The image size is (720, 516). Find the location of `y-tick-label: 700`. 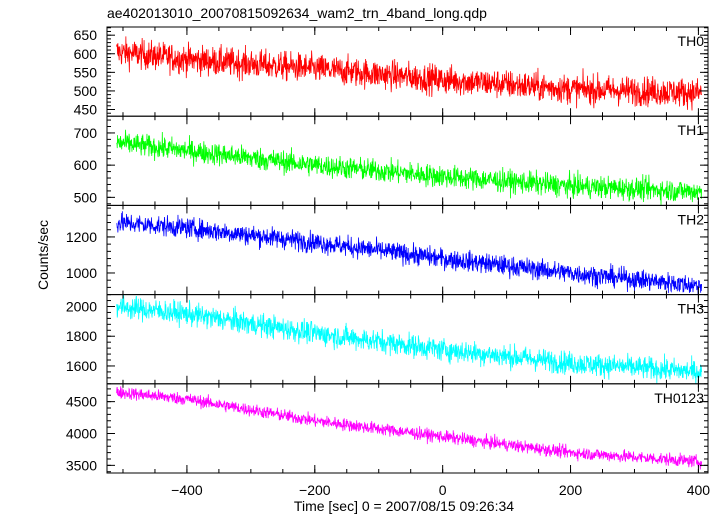

y-tick-label: 700 is located at coordinates (86, 133).